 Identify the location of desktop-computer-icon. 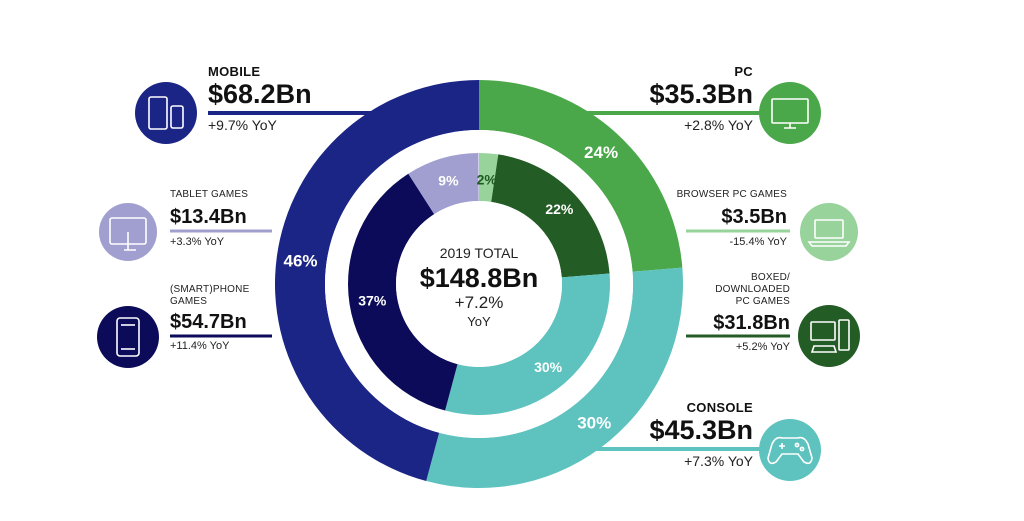
(829, 336).